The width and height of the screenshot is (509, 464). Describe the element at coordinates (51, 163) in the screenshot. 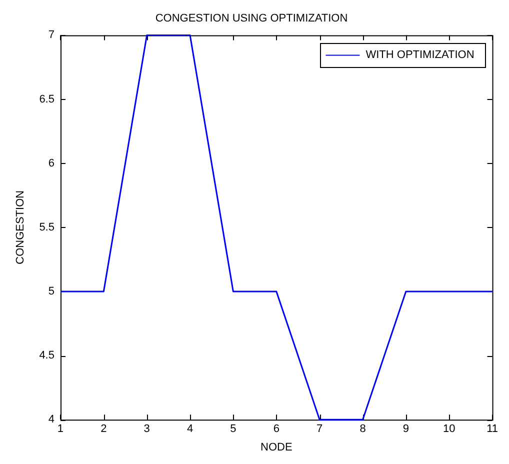

I see `y-tick-label: 6` at that location.